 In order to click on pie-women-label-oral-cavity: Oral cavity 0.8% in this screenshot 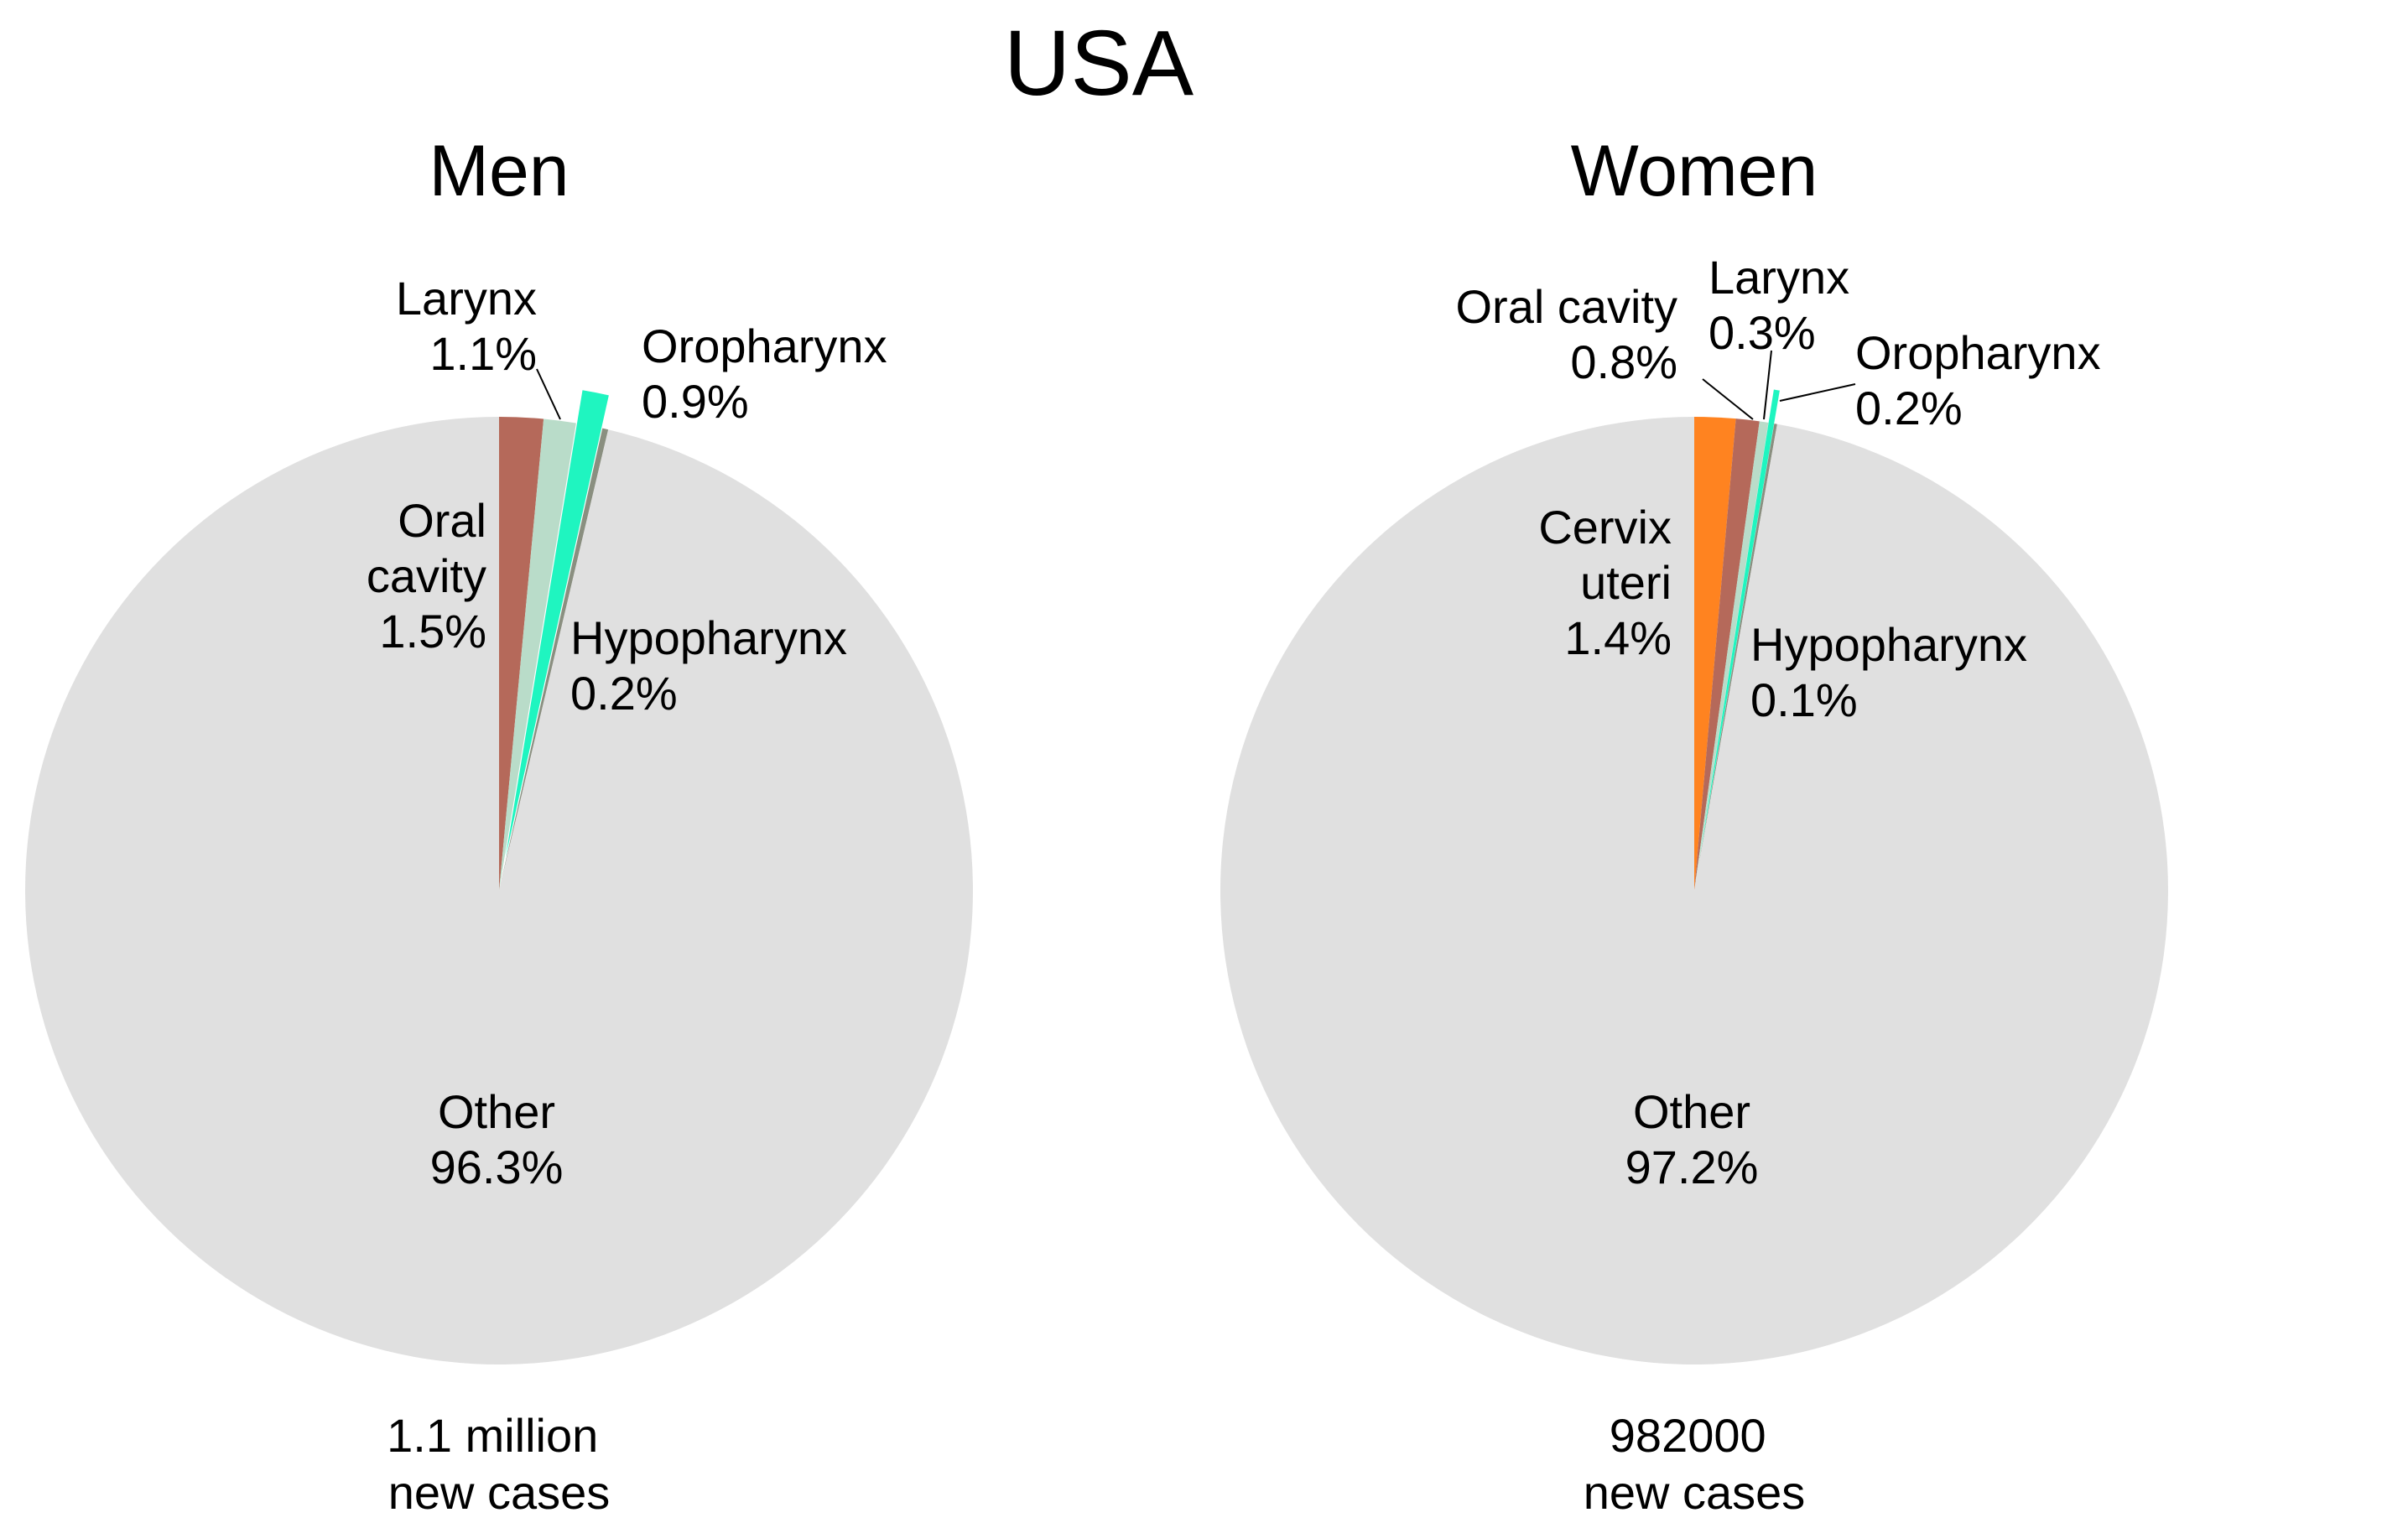, I will do `click(1567, 334)`.